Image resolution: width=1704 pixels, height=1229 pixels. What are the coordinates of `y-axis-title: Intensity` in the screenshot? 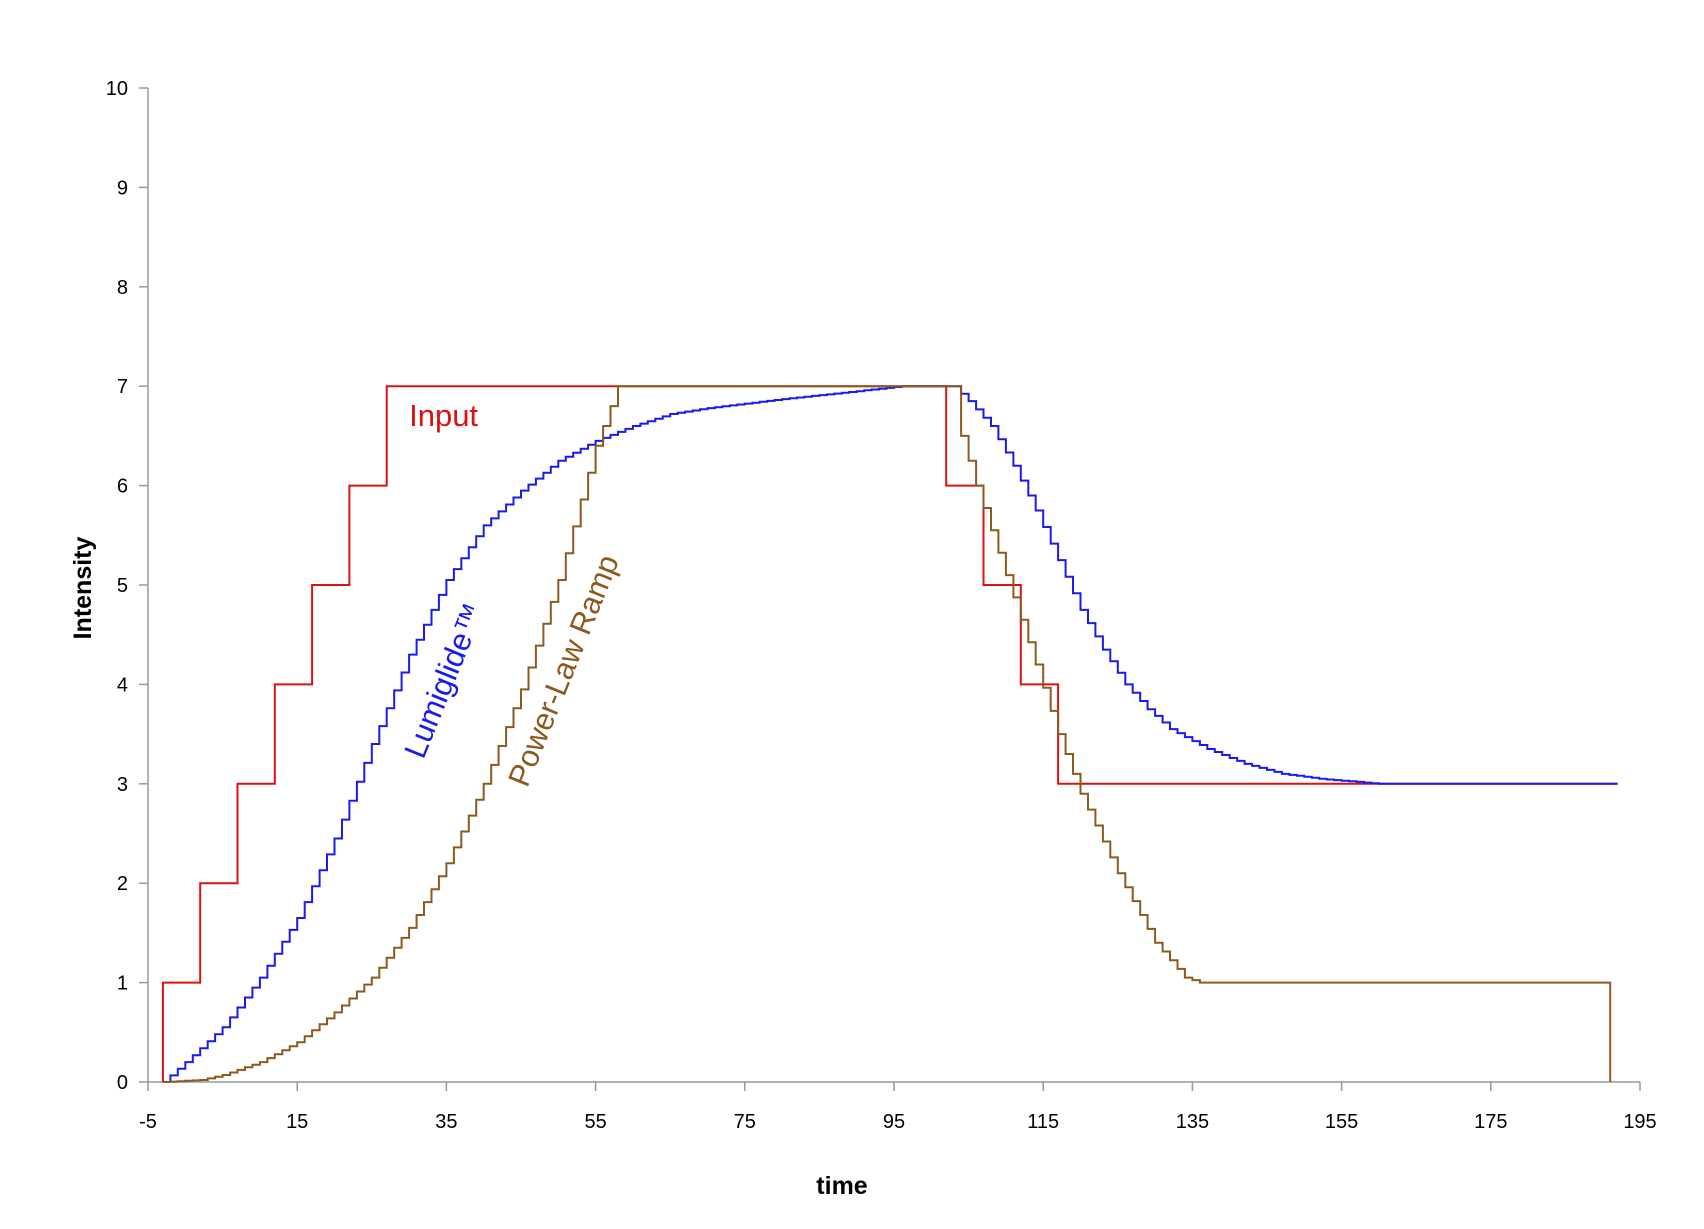 It's located at (83, 588).